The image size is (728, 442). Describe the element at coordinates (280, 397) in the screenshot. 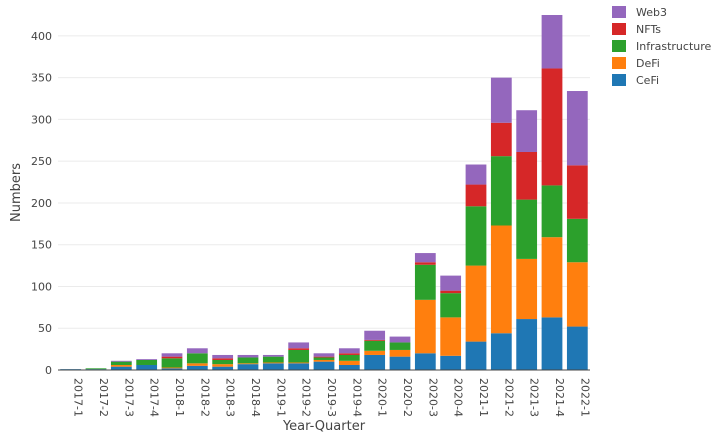

I see `x-tick-label: 2019-1` at that location.